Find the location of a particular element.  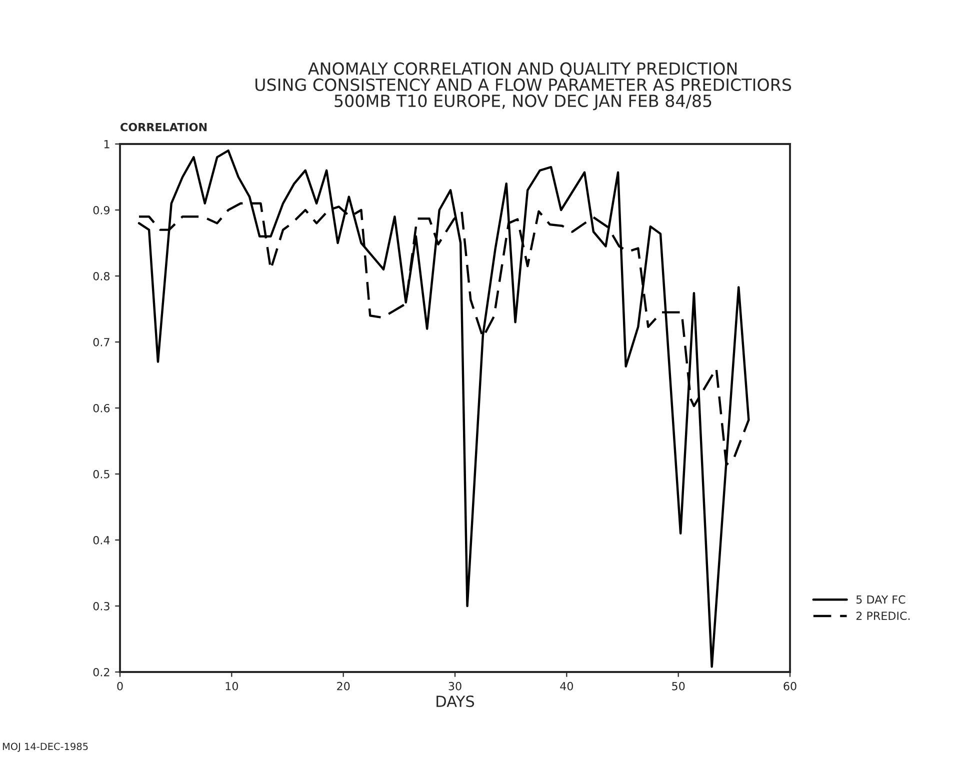

x-tick-label: 60 is located at coordinates (790, 686).